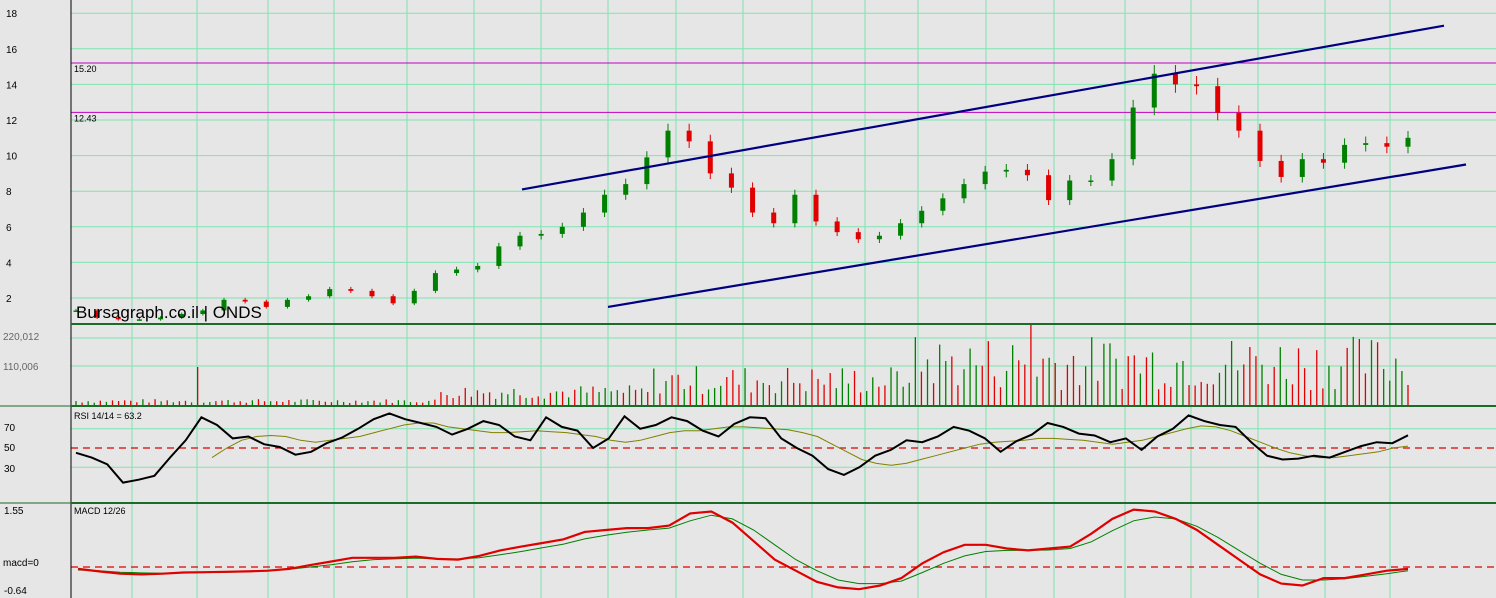  I want to click on level-label-1520: 15.20, so click(85, 69).